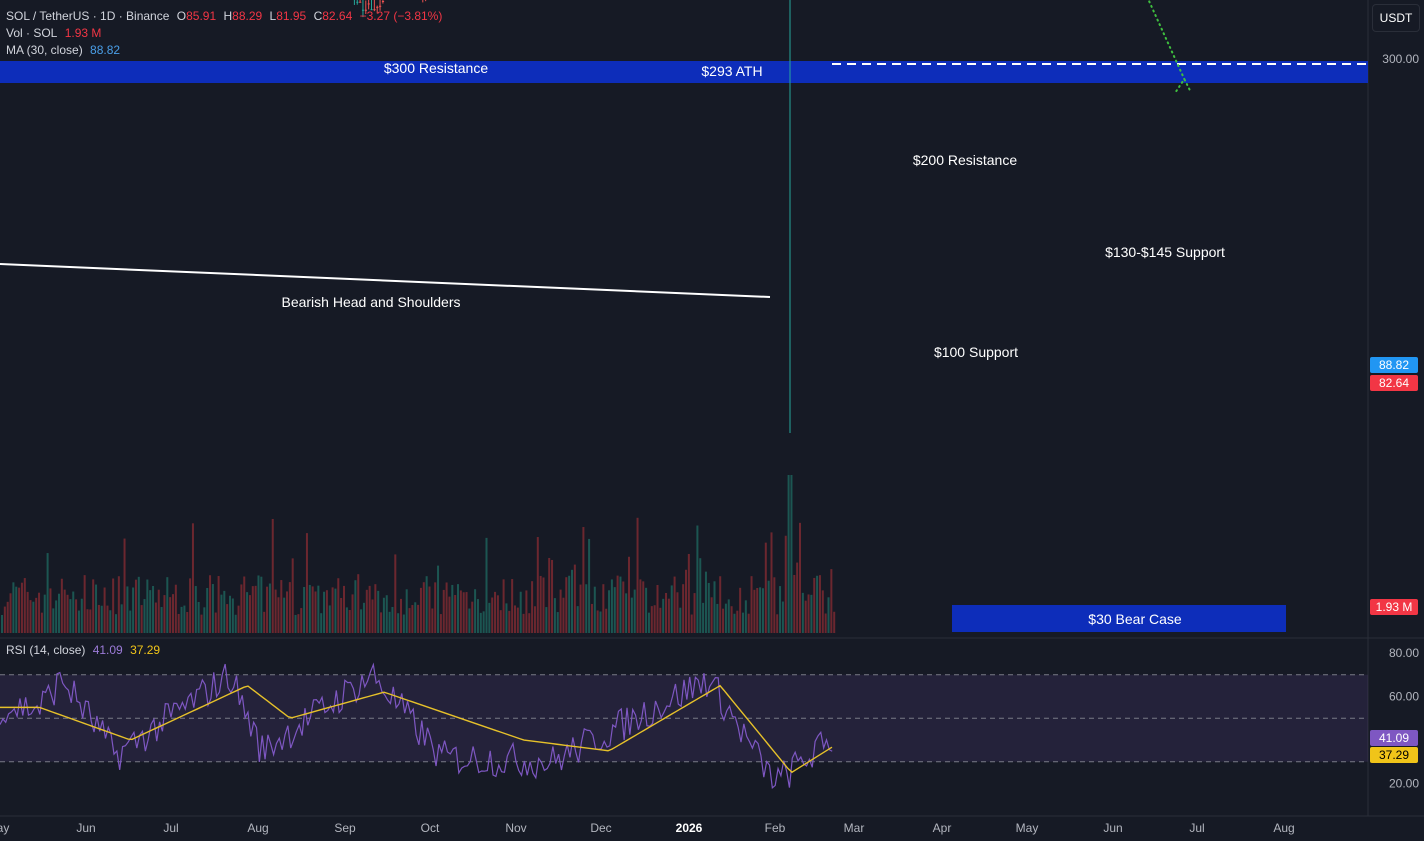 This screenshot has width=1424, height=841. What do you see at coordinates (854, 828) in the screenshot?
I see `time-tick-label: Mar` at bounding box center [854, 828].